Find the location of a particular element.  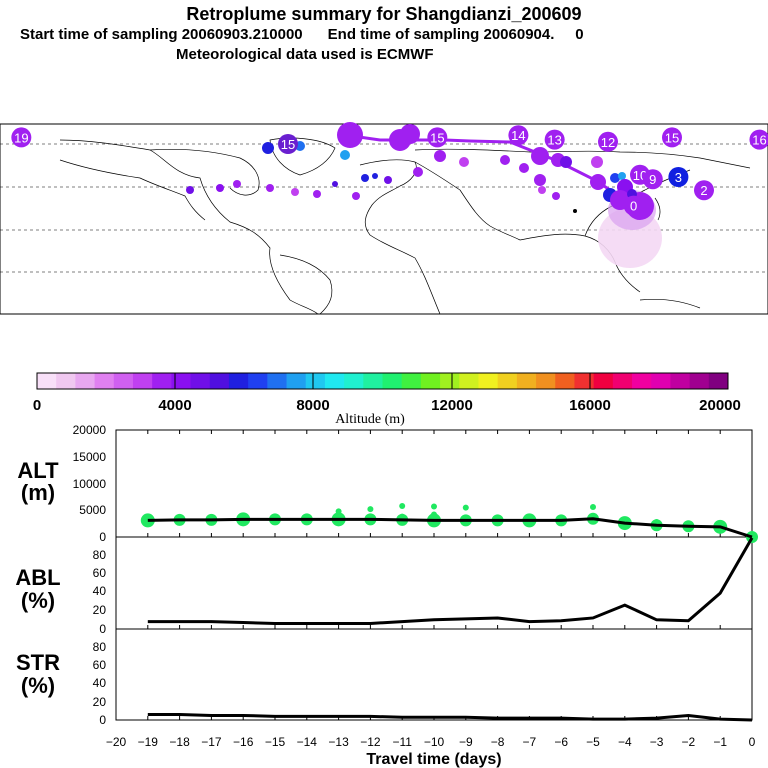

day-label: 9 is located at coordinates (652, 179).